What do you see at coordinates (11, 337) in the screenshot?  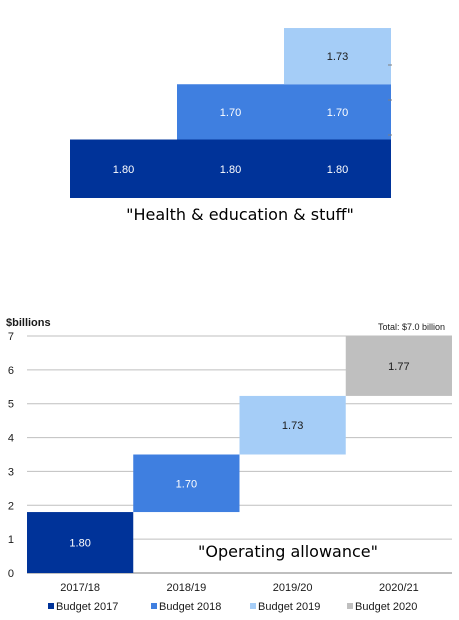 I see `y-tick-label-7: 7` at bounding box center [11, 337].